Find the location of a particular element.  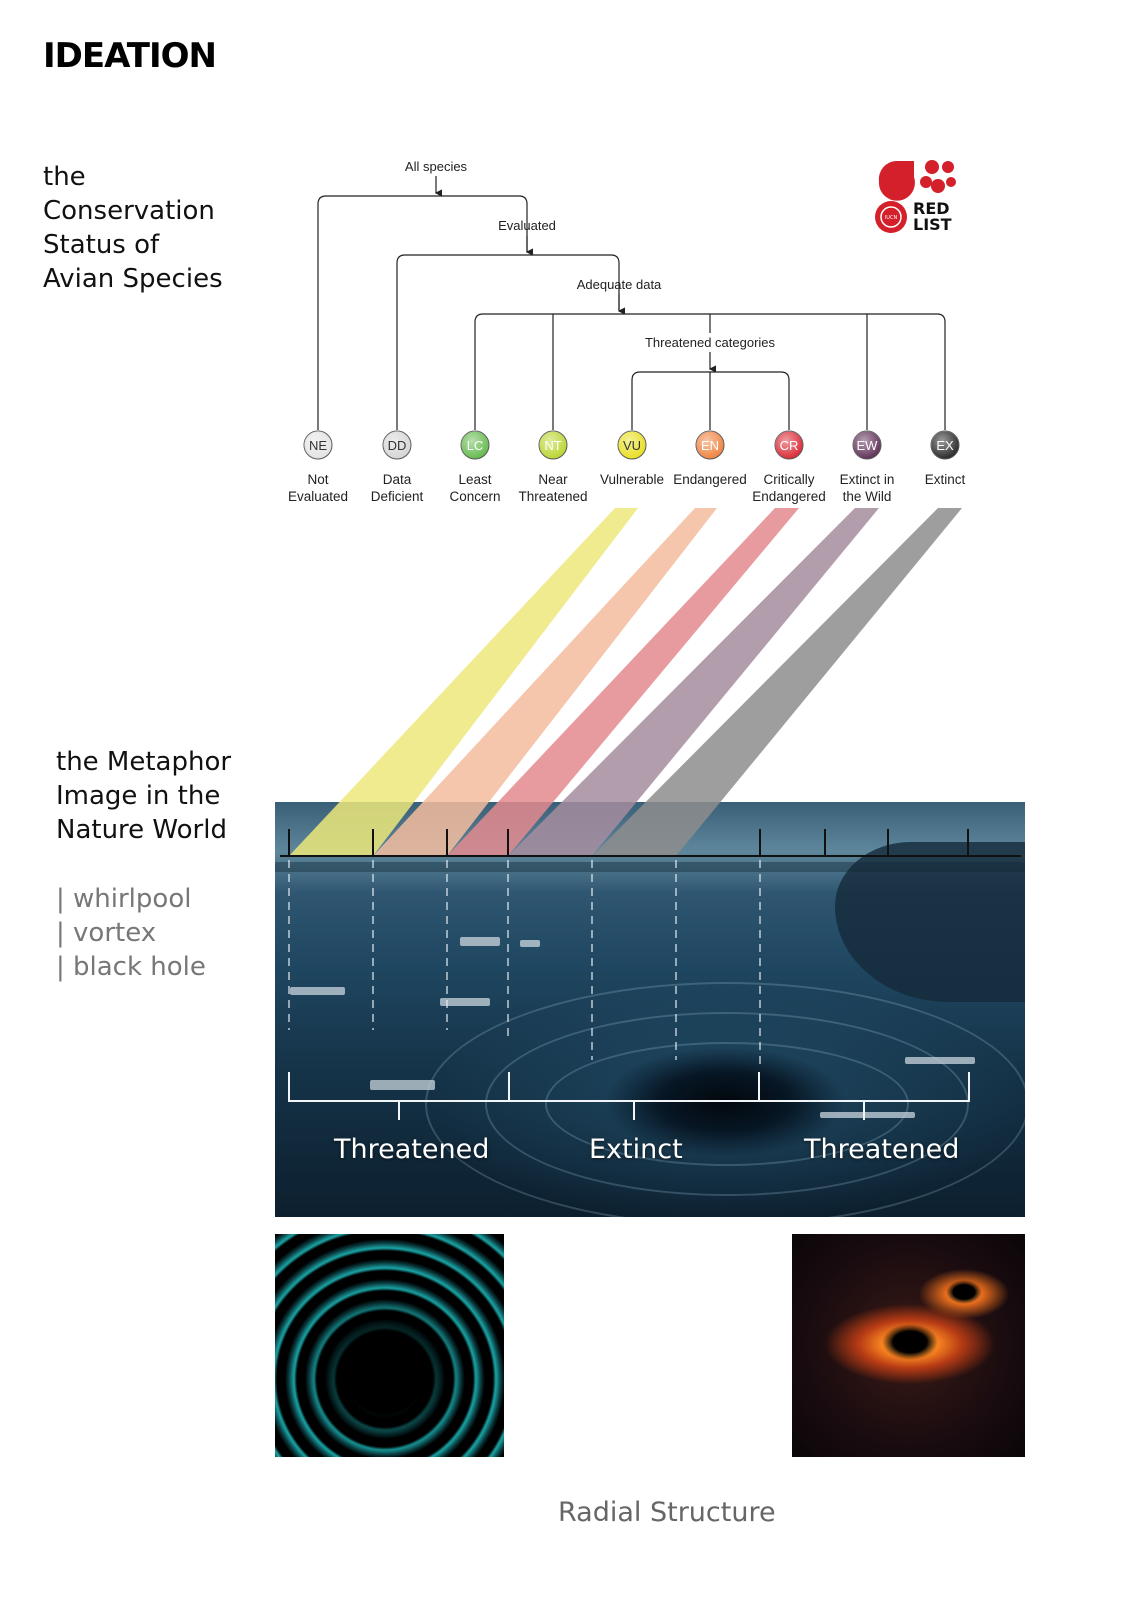

logo-badge-ring is located at coordinates (891, 217).